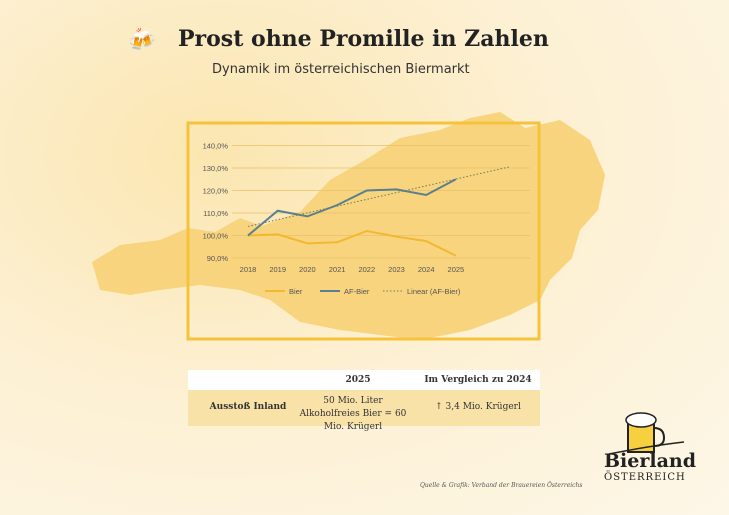 This screenshot has width=729, height=515. I want to click on series-line-bier, so click(352, 243).